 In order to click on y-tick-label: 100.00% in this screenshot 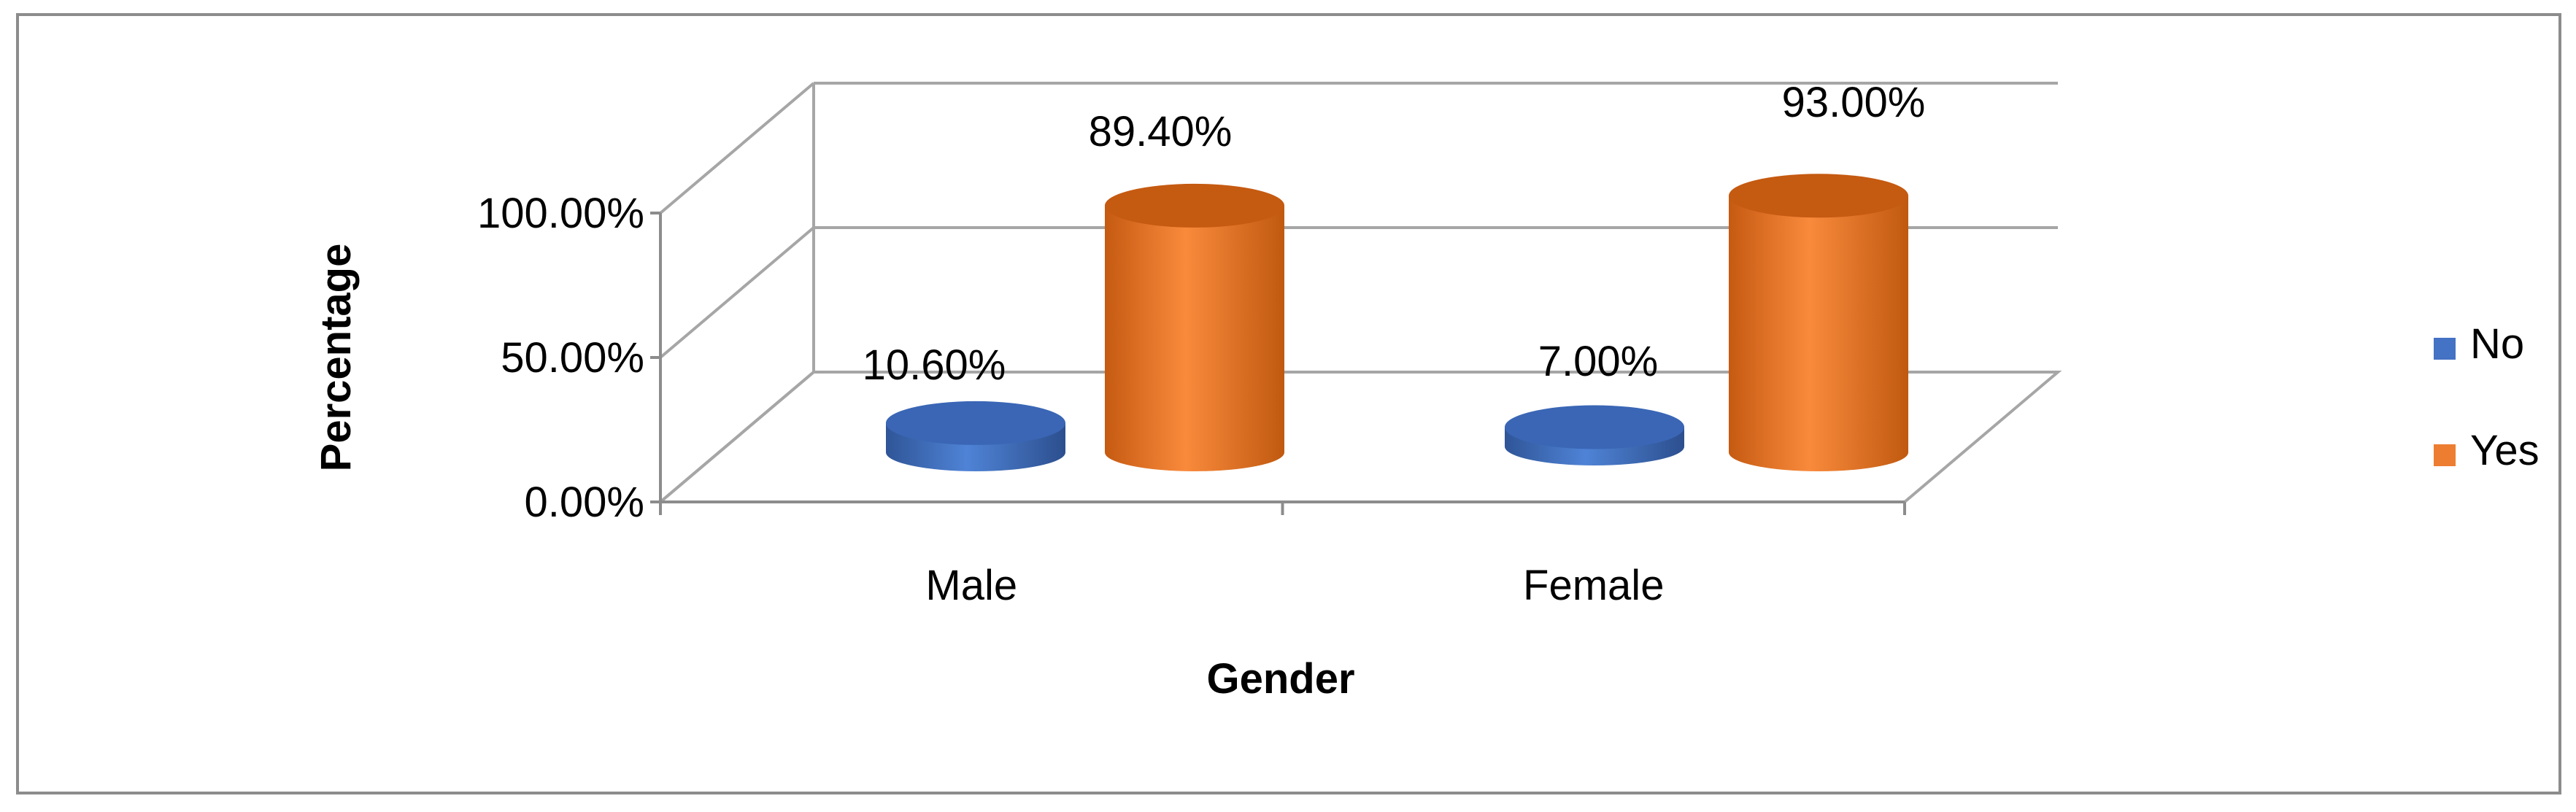, I will do `click(560, 213)`.